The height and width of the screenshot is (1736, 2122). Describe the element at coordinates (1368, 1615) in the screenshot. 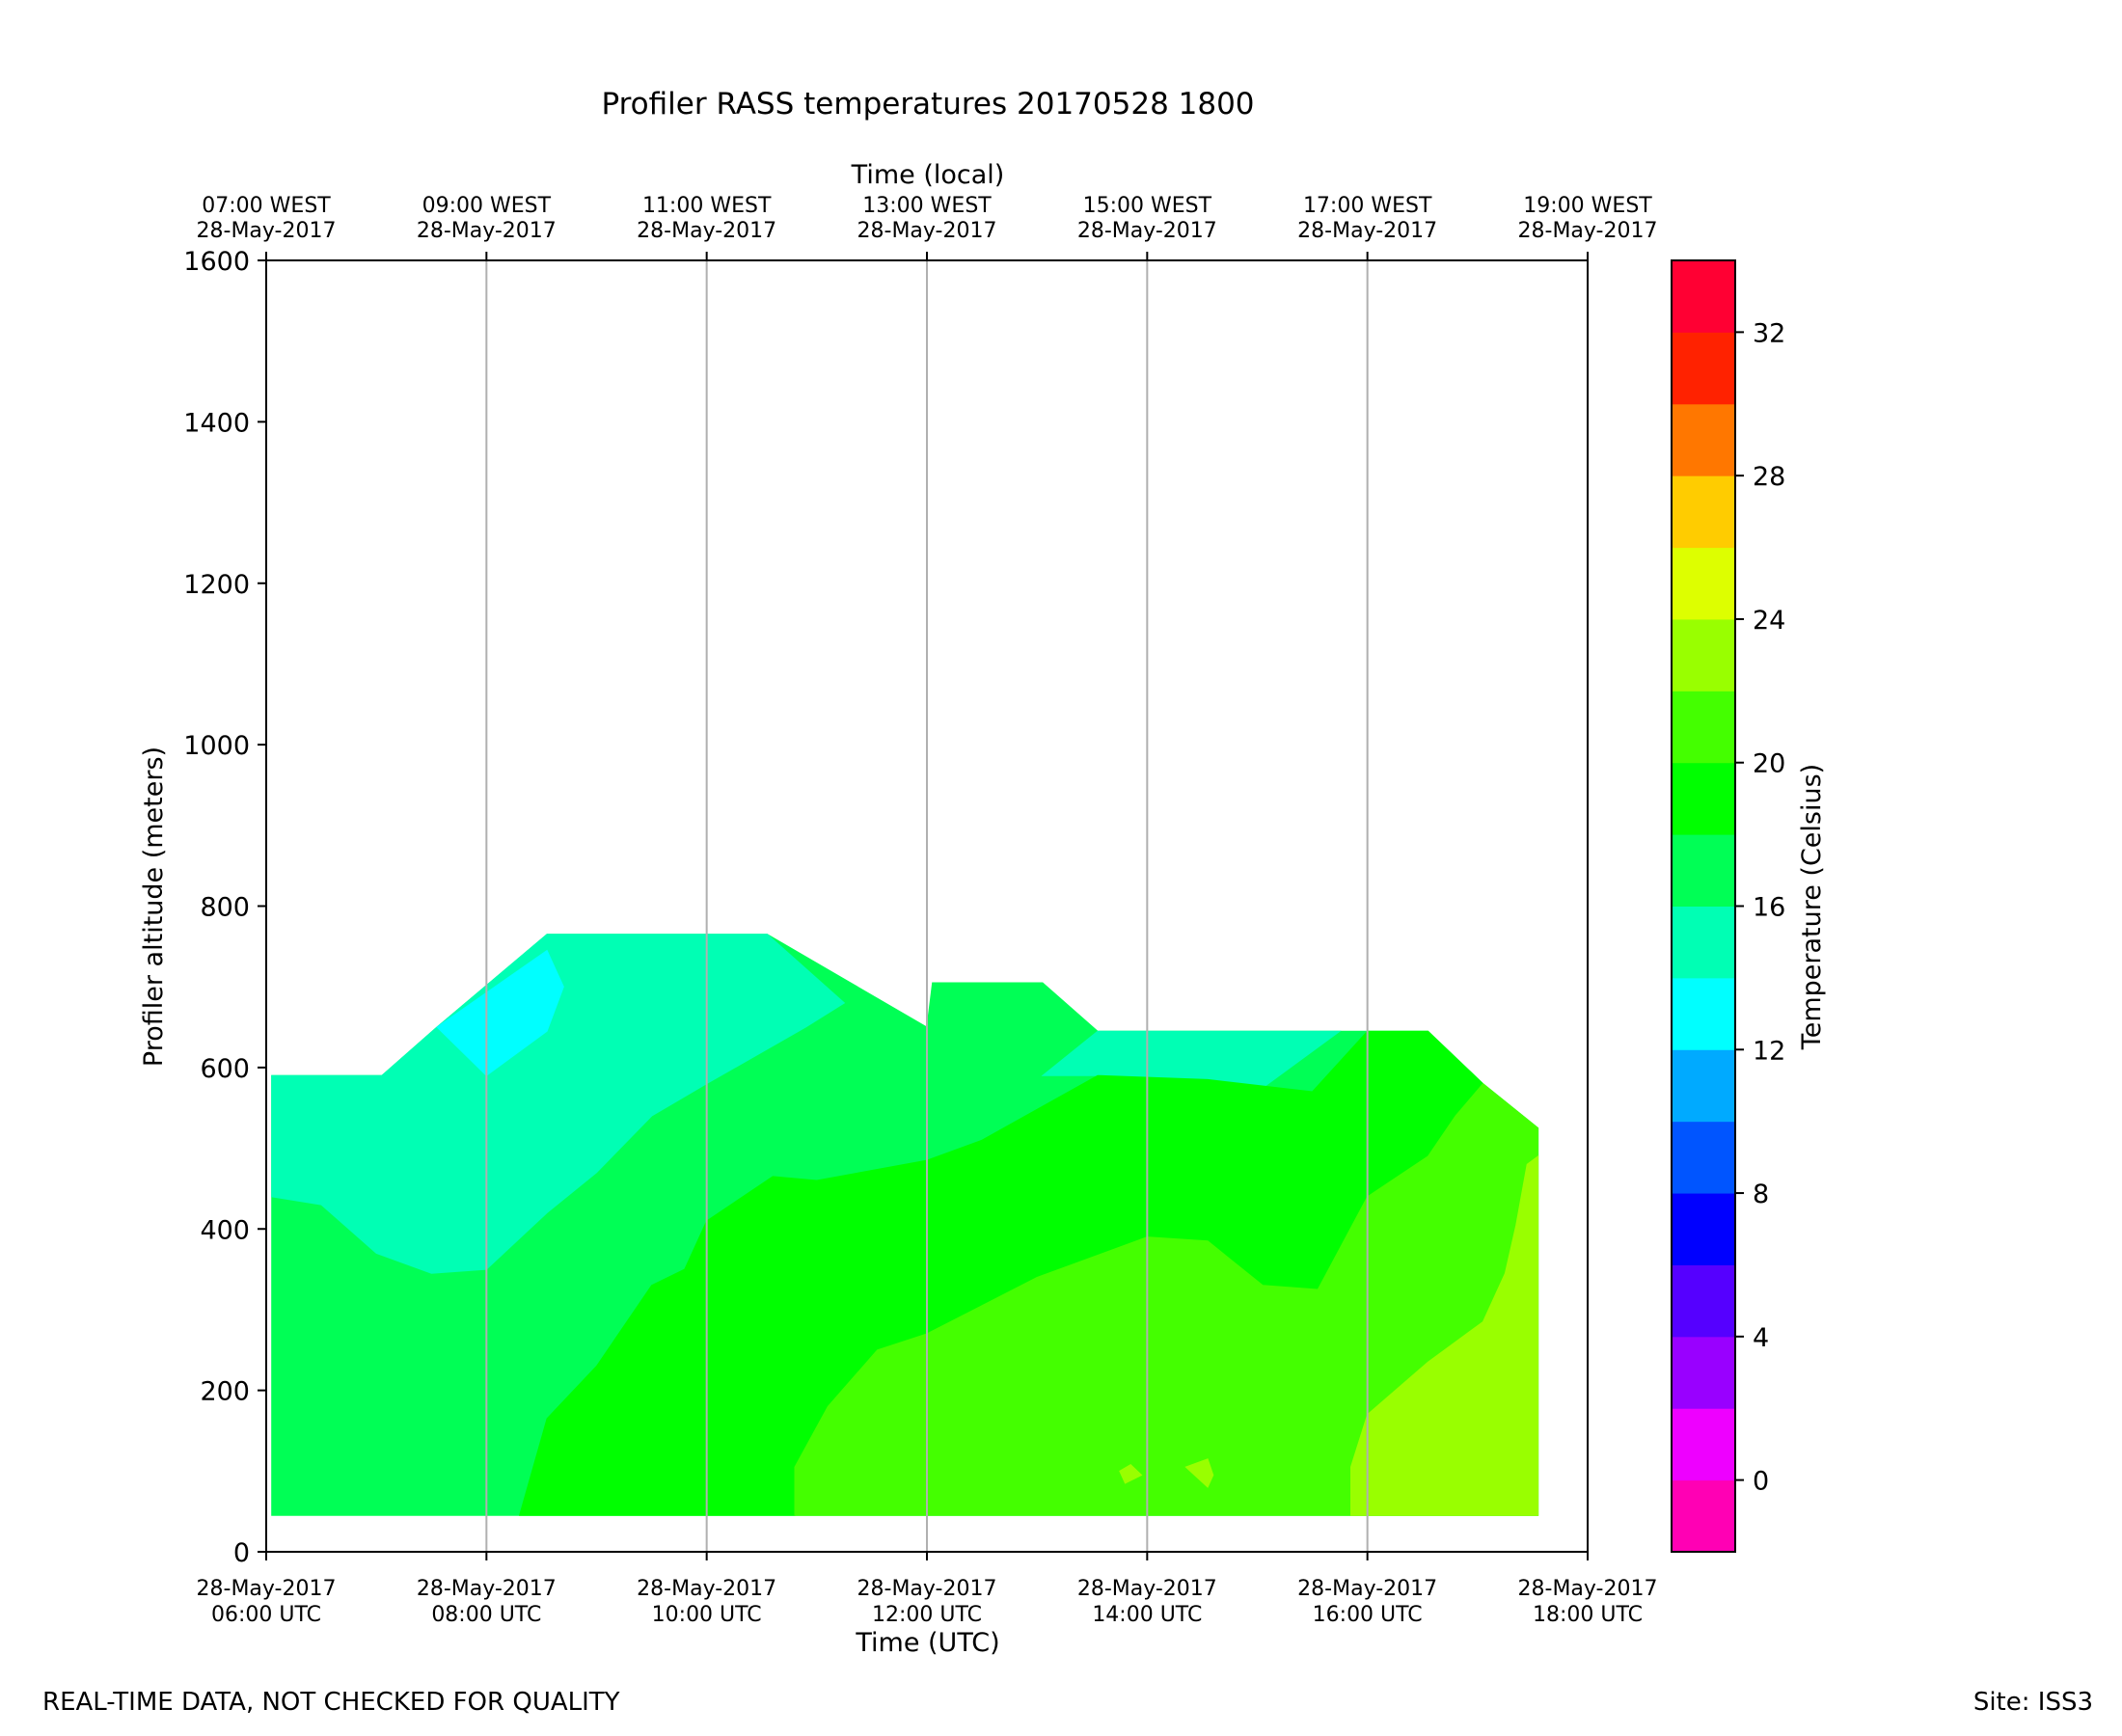

I see `x-tick-time: 16:00 UTC` at that location.